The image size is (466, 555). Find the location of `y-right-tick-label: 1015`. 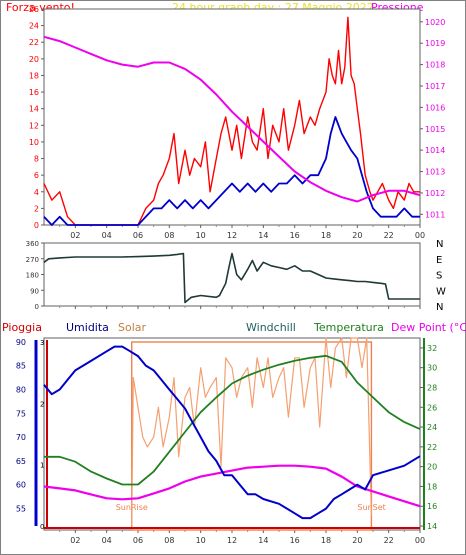

y-right-tick-label: 1015 is located at coordinates (435, 129).